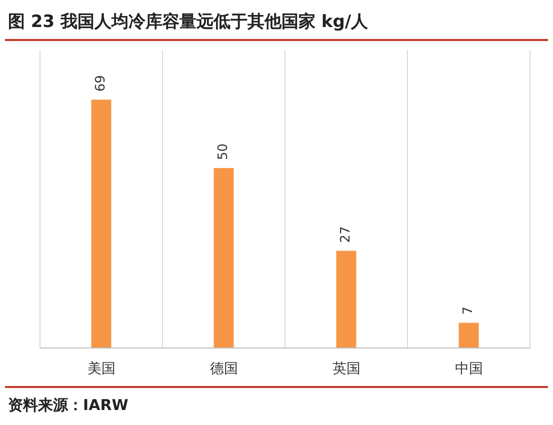 This screenshot has height=425, width=553. Describe the element at coordinates (224, 369) in the screenshot. I see `x-tick-label: 德国` at that location.